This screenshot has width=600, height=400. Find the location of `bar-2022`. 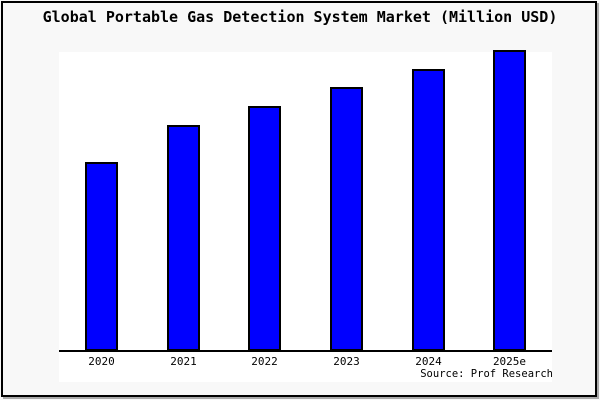

bar-2022 is located at coordinates (264, 228).